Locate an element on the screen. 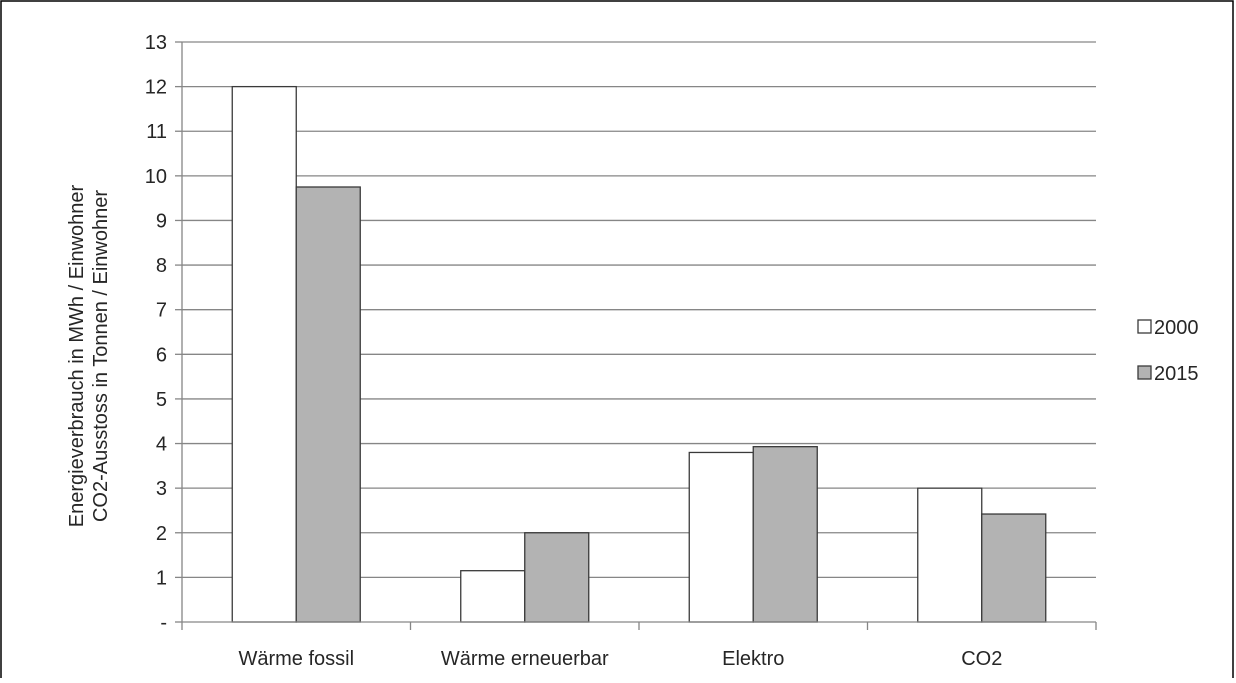 This screenshot has width=1236, height=683. x-tick-label: Wärme fossil is located at coordinates (296, 659).